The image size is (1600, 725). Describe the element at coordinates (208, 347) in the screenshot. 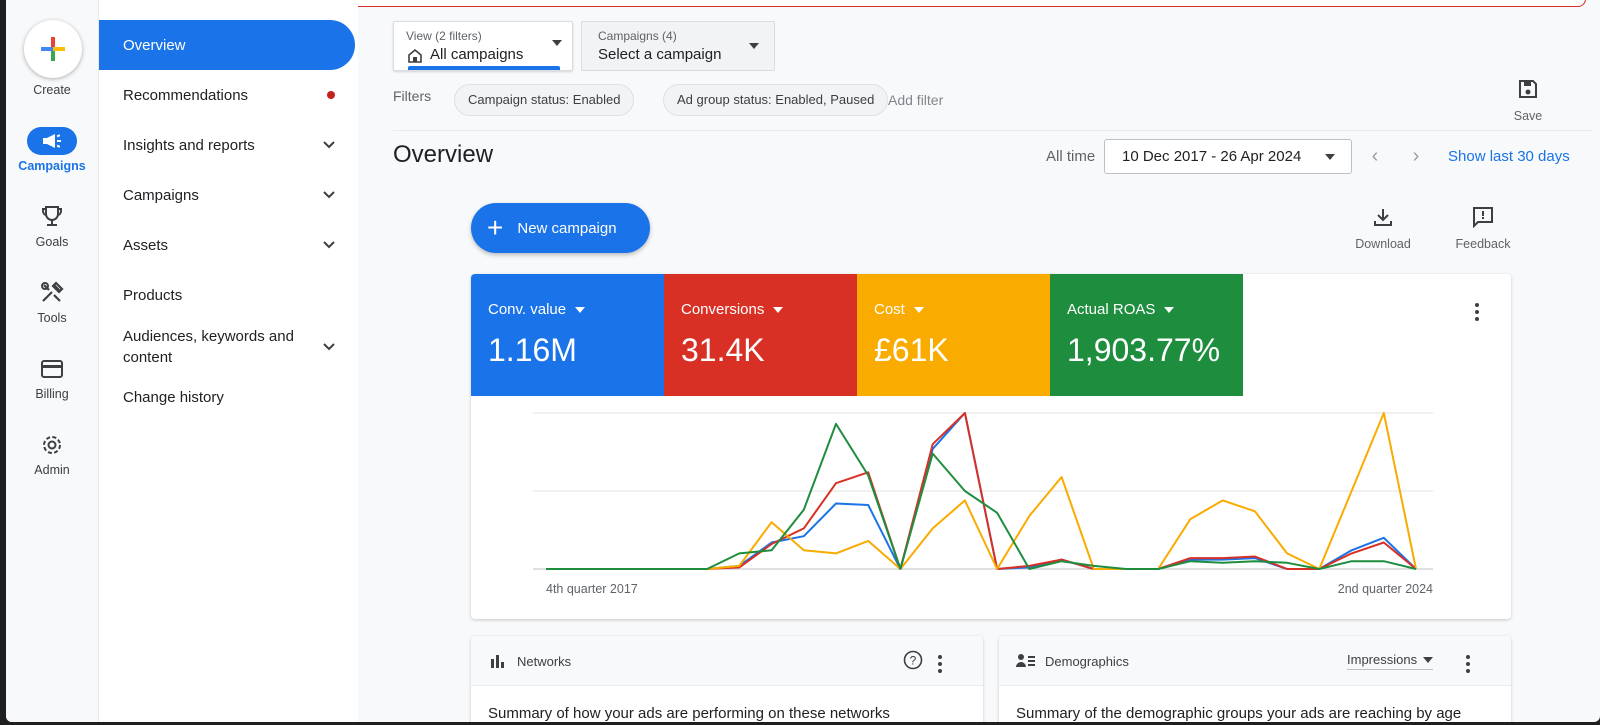

I see `nav-item-label: Audiences, keywords and content` at that location.